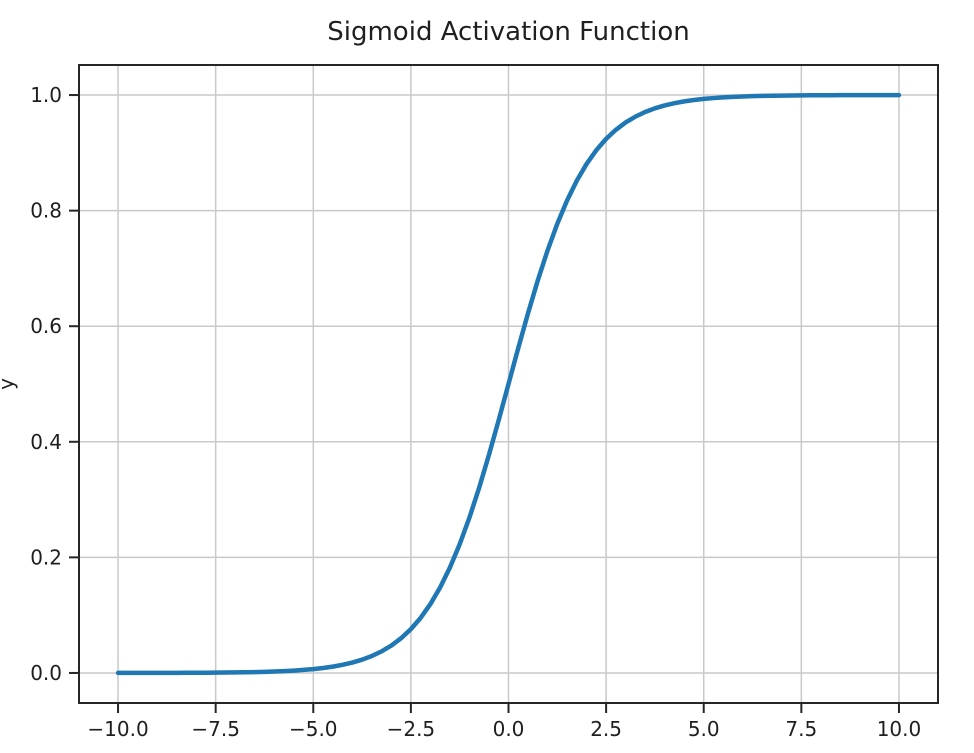  Describe the element at coordinates (46, 442) in the screenshot. I see `y-tick-label: 0.4` at that location.